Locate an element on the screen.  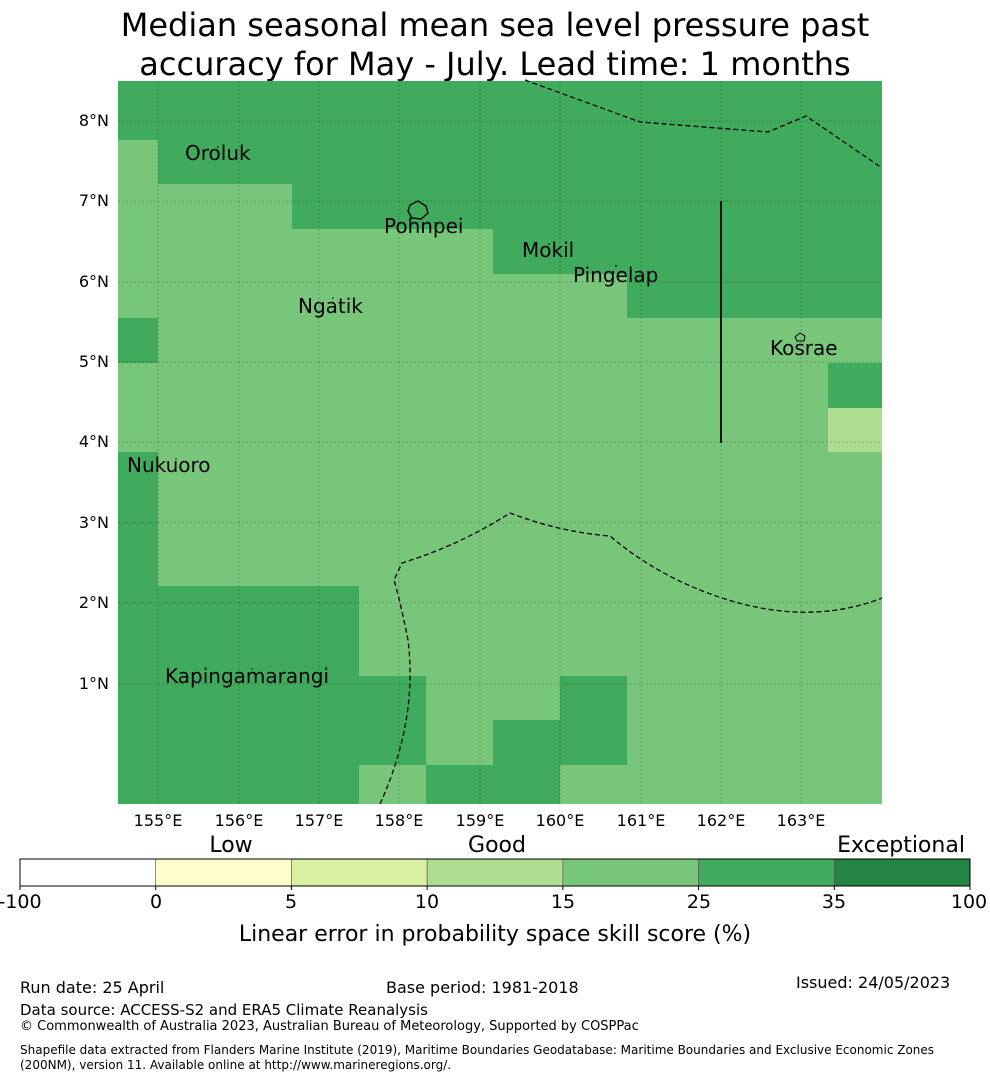
lat-label-8n: 8°N is located at coordinates (94, 120).